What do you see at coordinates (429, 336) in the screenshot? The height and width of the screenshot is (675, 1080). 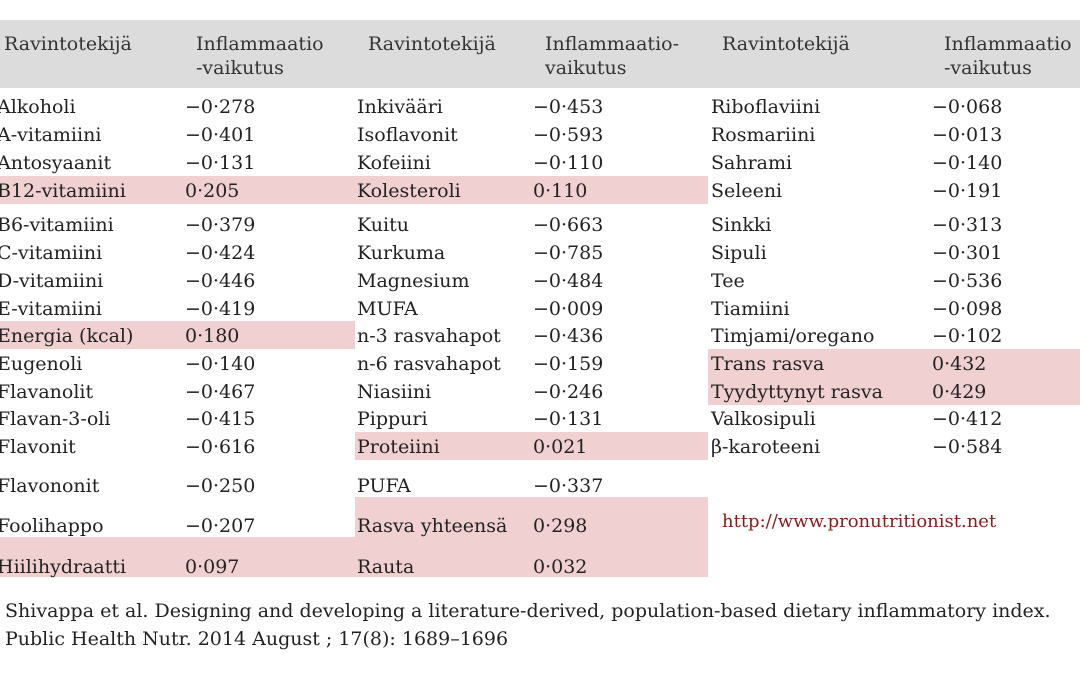 I see `nutrient-name: n-3 rasvahapot` at bounding box center [429, 336].